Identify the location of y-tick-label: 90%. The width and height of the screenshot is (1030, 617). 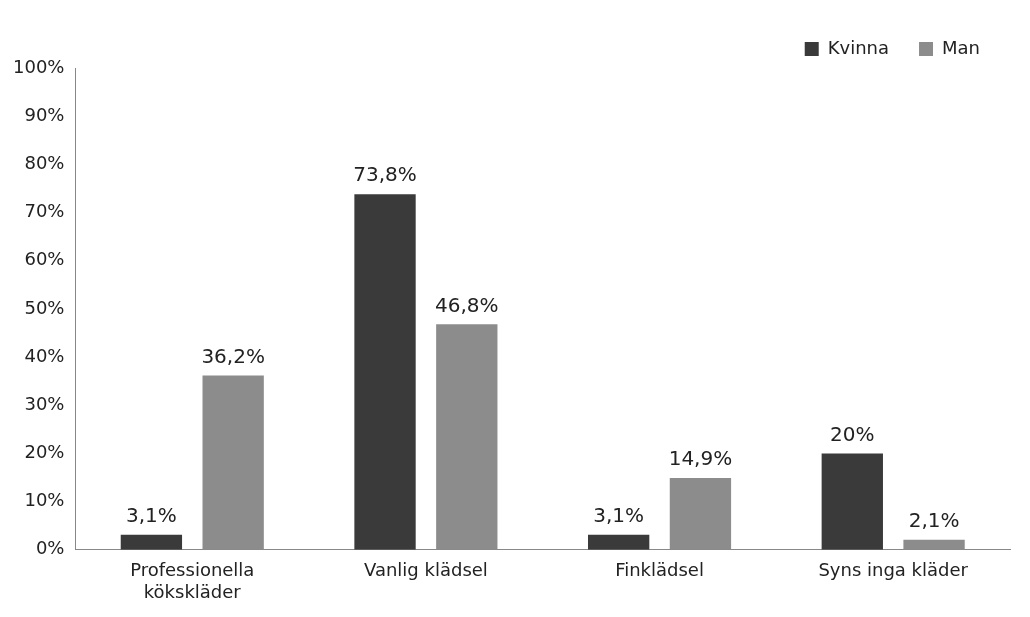
(44, 114).